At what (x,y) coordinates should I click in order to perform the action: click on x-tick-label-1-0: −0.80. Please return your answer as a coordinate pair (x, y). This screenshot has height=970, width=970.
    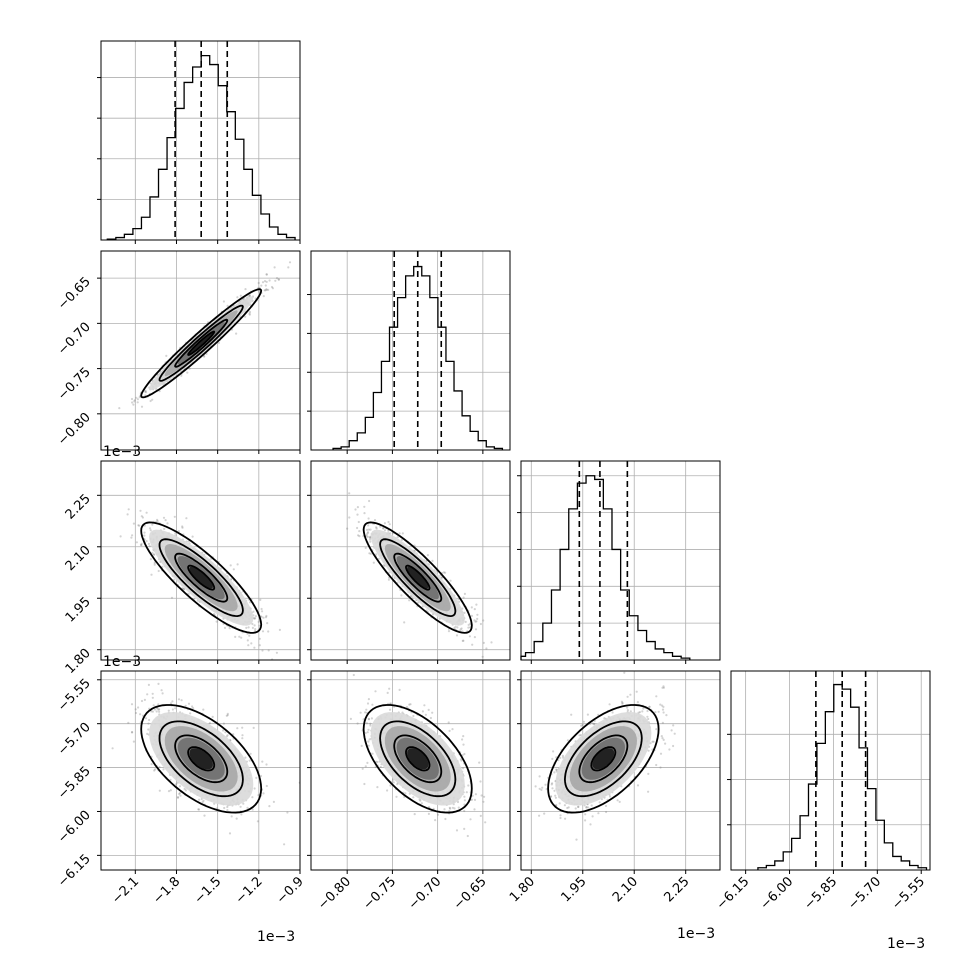
    Looking at the image, I should click on (334, 893).